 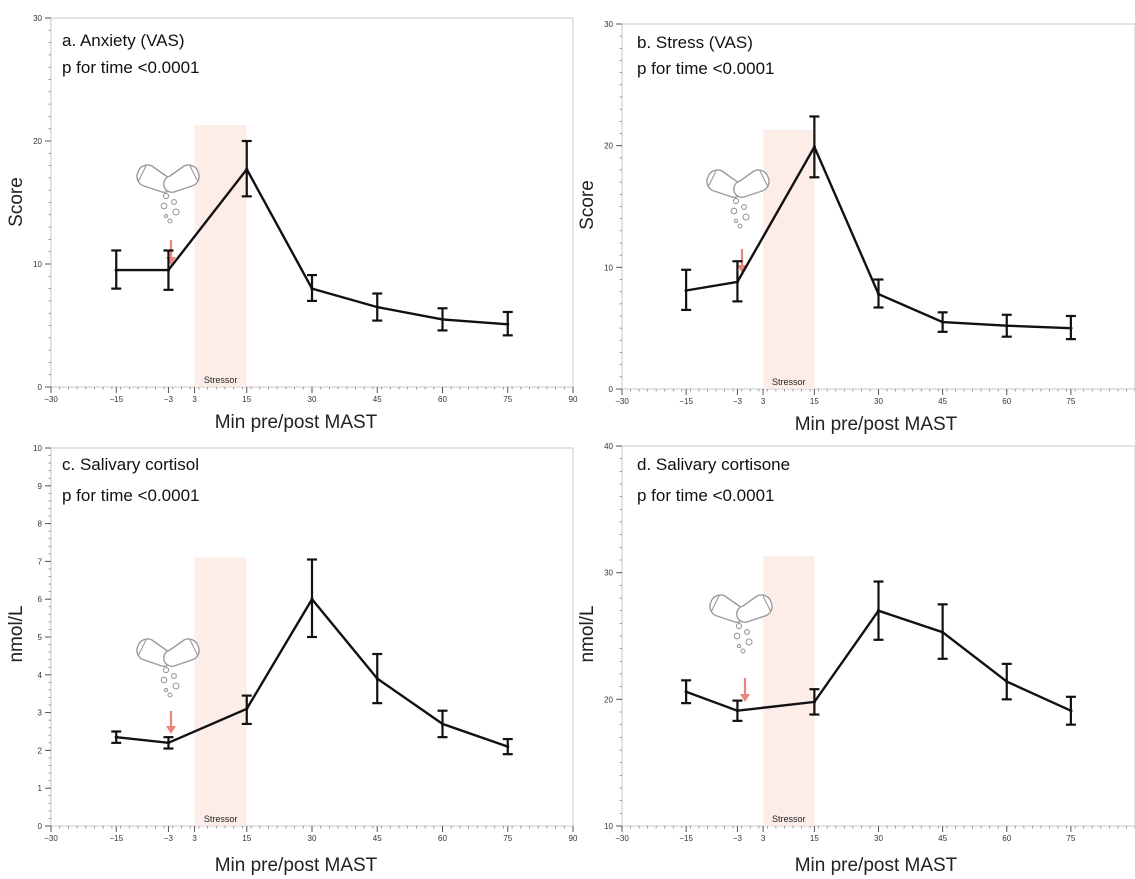 What do you see at coordinates (713, 464) in the screenshot?
I see `panel-title: d. Salivary cortisone` at bounding box center [713, 464].